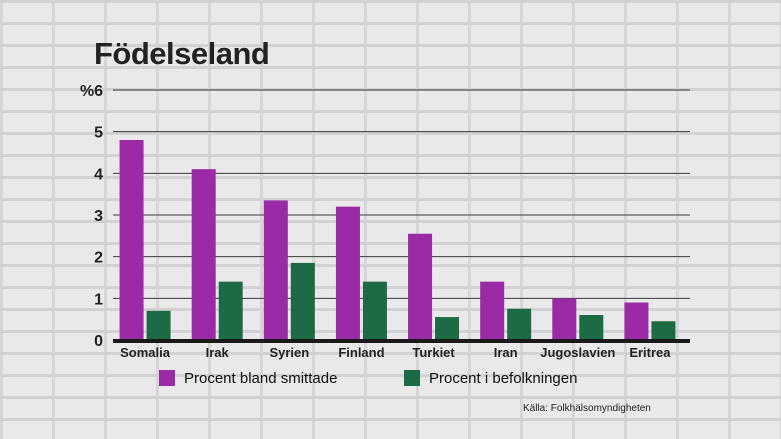  I want to click on source-note: Källa: Folkhälsomyndigheten, so click(587, 408).